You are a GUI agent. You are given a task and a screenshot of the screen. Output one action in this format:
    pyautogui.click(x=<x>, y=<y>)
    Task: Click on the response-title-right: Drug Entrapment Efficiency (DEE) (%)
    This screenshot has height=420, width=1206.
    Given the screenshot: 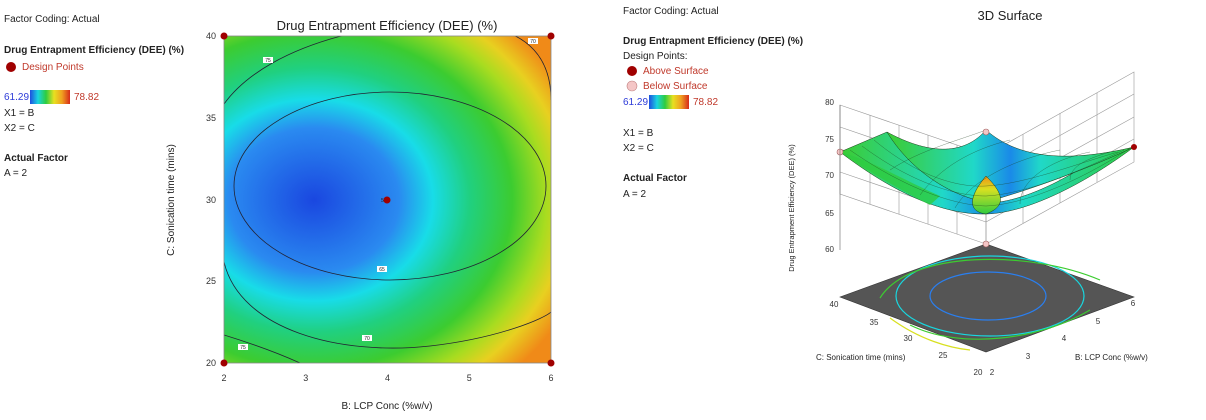 What is the action you would take?
    pyautogui.click(x=713, y=41)
    